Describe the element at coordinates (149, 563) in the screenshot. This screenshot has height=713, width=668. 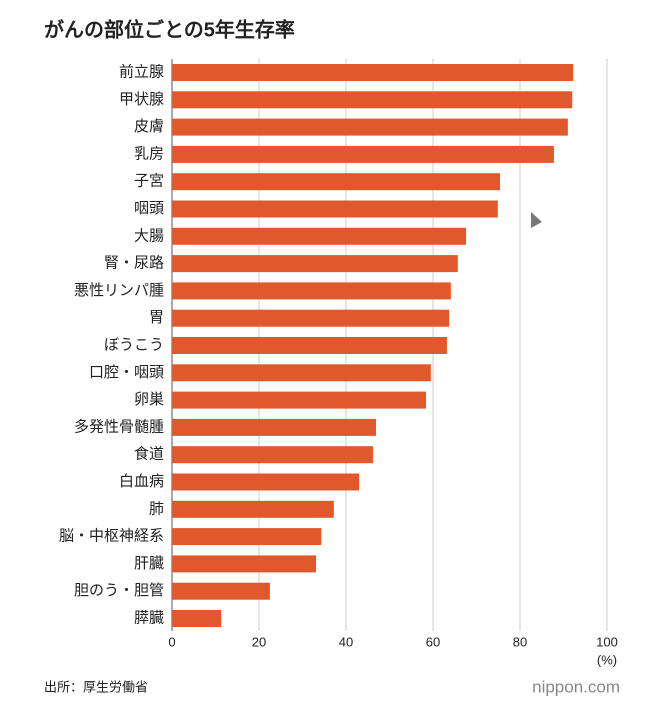
I see `y-tick-label: 肝臓` at that location.